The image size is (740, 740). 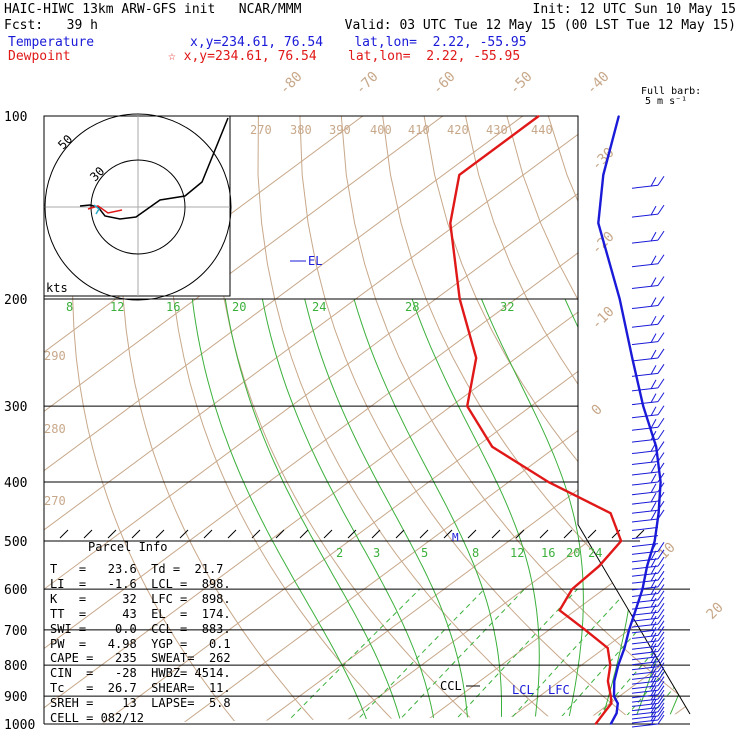 I want to click on mixing-ratio-label: 16, so click(x=548, y=553).